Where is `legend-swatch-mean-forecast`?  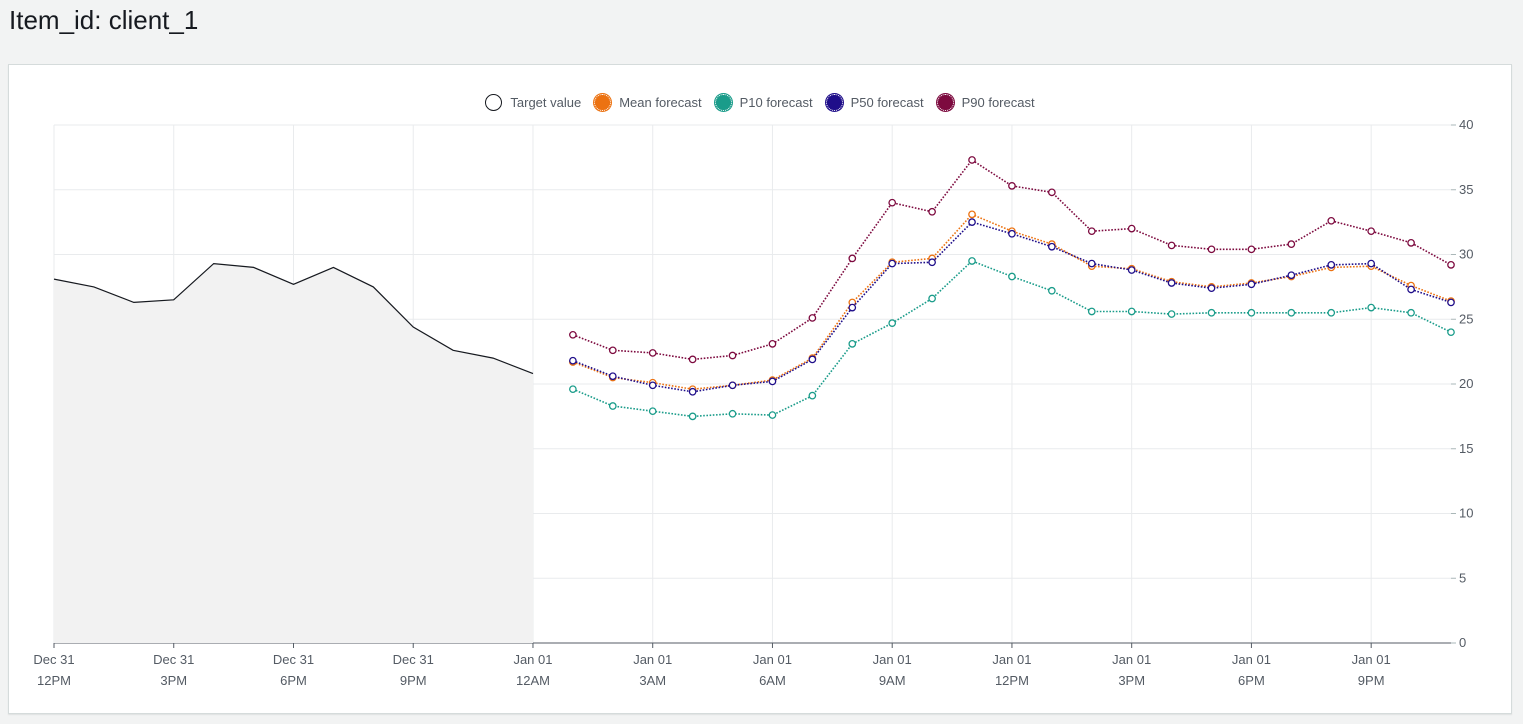
legend-swatch-mean-forecast is located at coordinates (603, 102).